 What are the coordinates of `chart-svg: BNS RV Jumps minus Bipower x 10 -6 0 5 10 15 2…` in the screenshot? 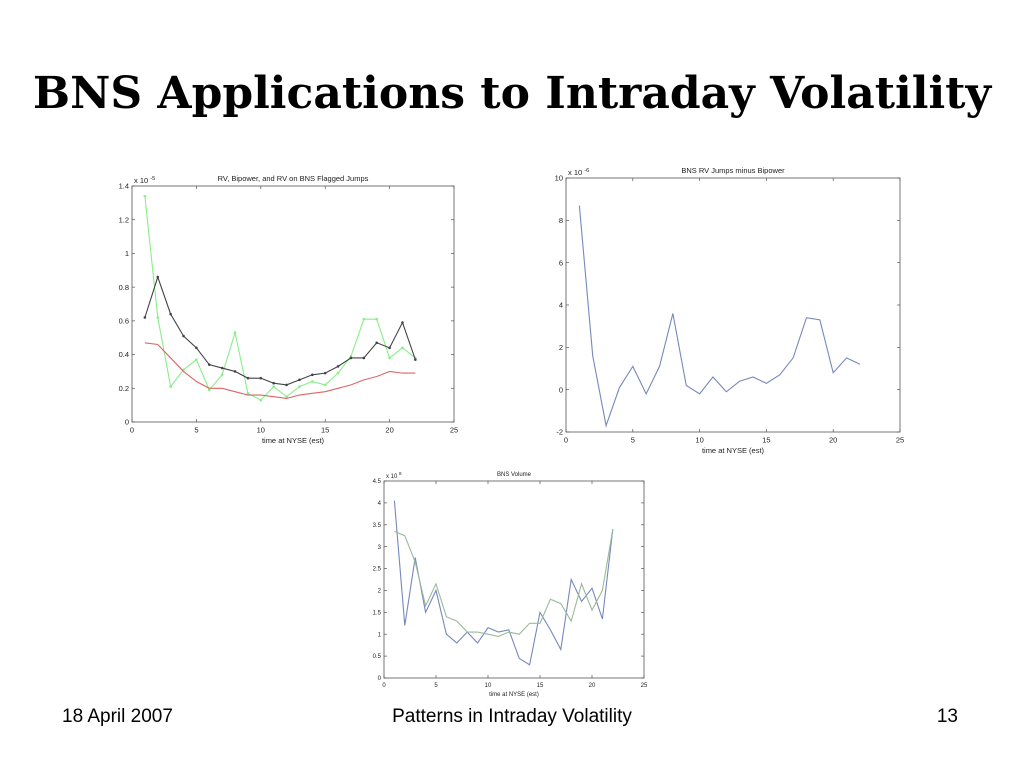 It's located at (730, 310).